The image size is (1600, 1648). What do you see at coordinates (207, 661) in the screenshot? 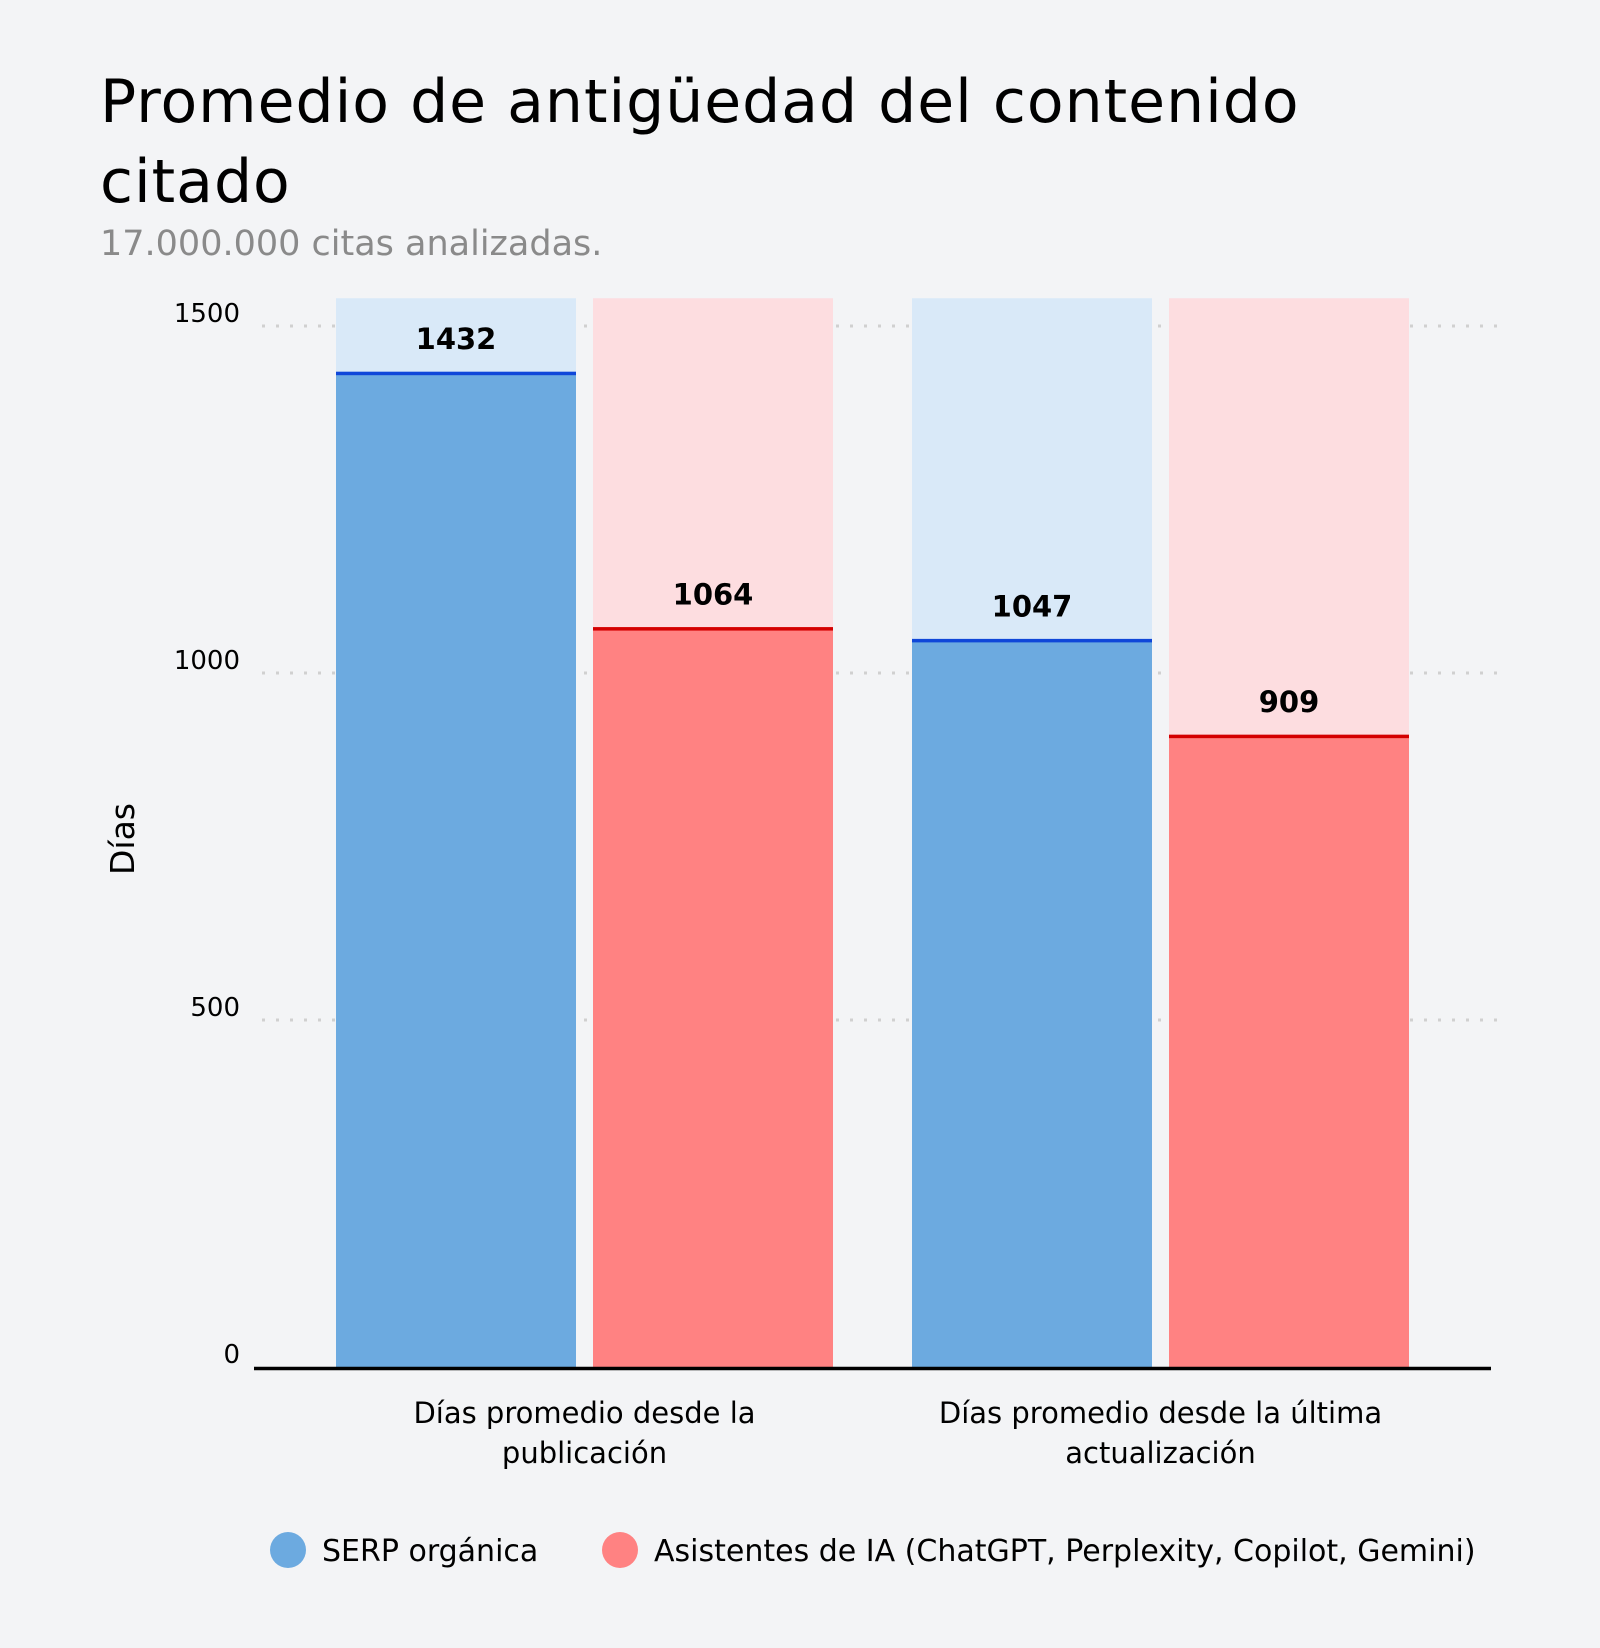
I see `y-tick-label: 1000` at bounding box center [207, 661].